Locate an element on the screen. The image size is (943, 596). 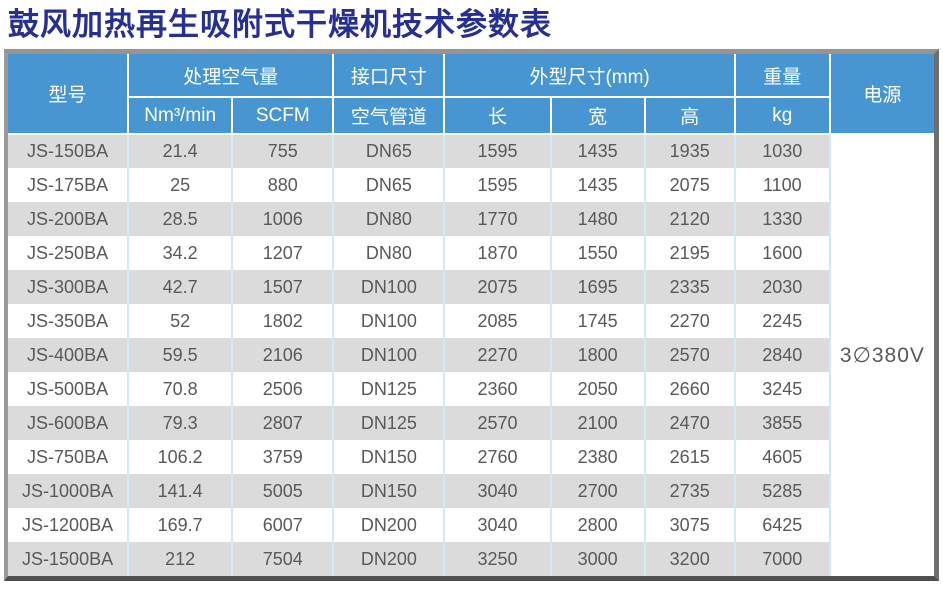
cell-kg: 1600 is located at coordinates (781, 253).